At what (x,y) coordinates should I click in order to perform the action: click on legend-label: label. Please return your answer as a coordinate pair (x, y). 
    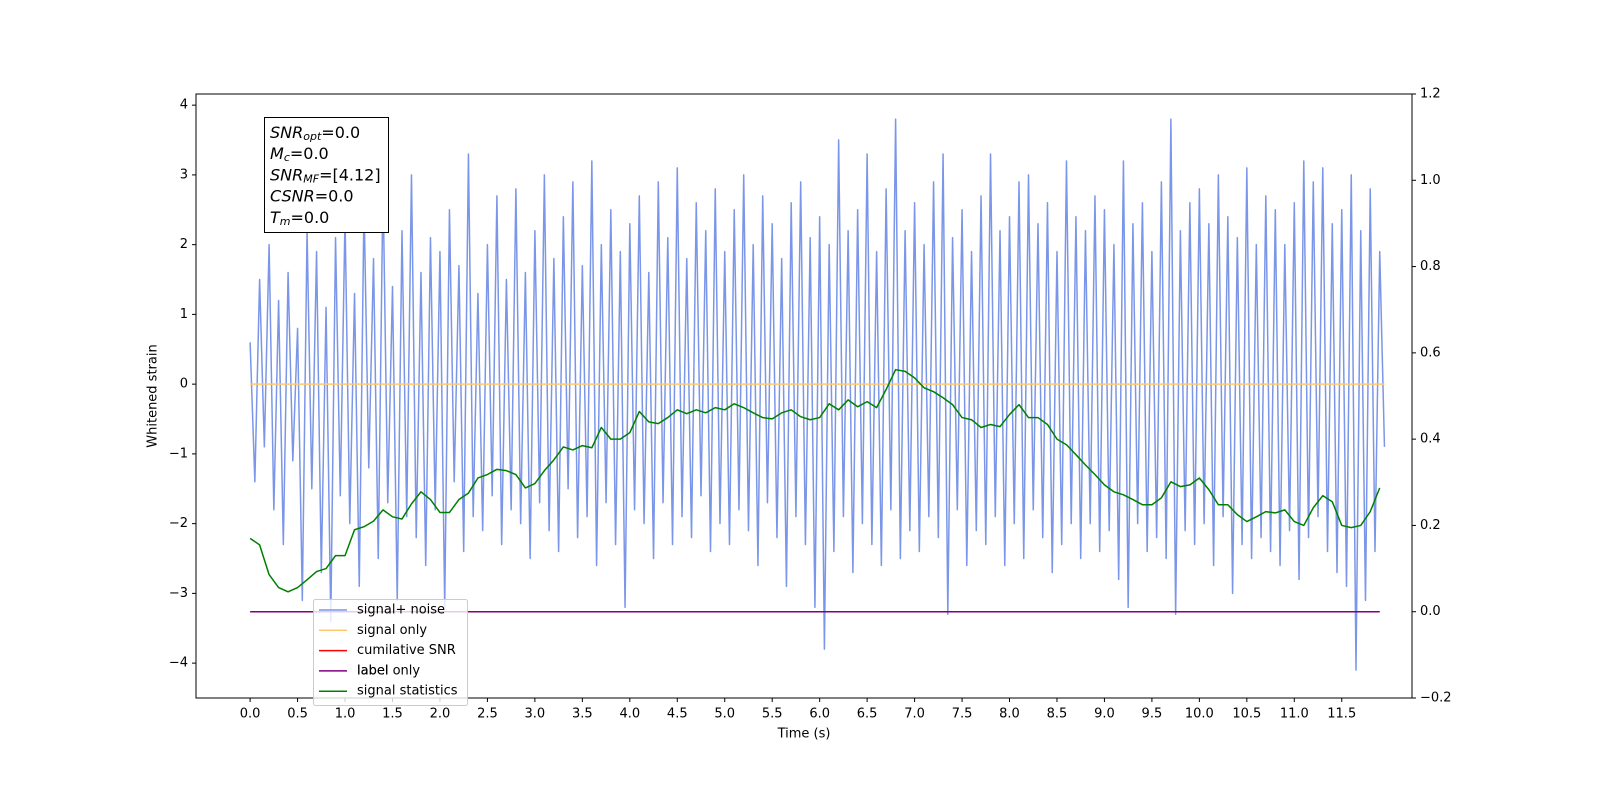
    Looking at the image, I should click on (372, 670).